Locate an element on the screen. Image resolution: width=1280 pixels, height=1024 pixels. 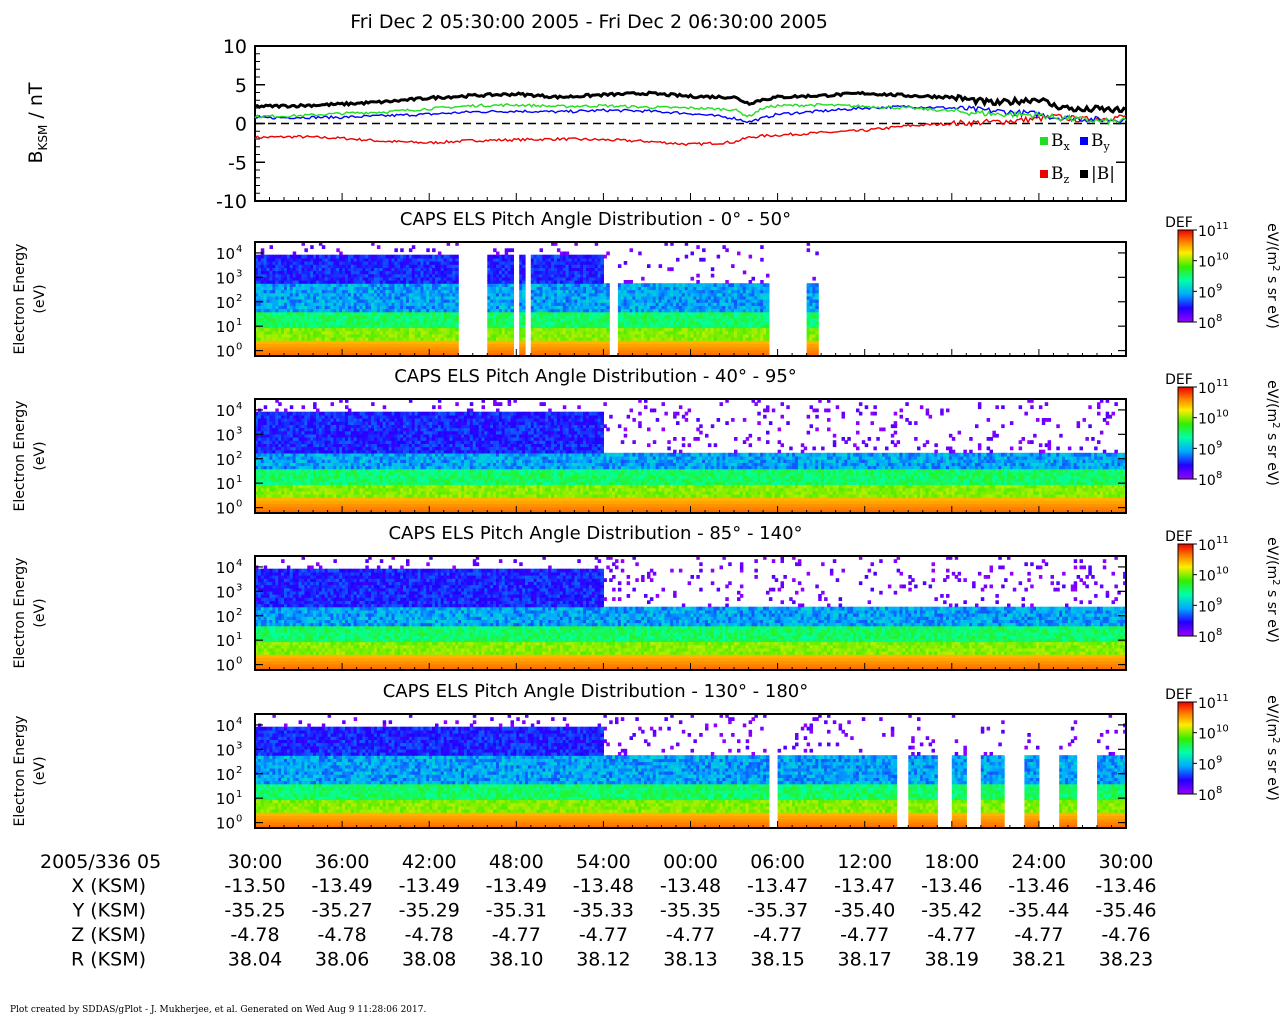
time-tick-label: 30:00 is located at coordinates (255, 862).